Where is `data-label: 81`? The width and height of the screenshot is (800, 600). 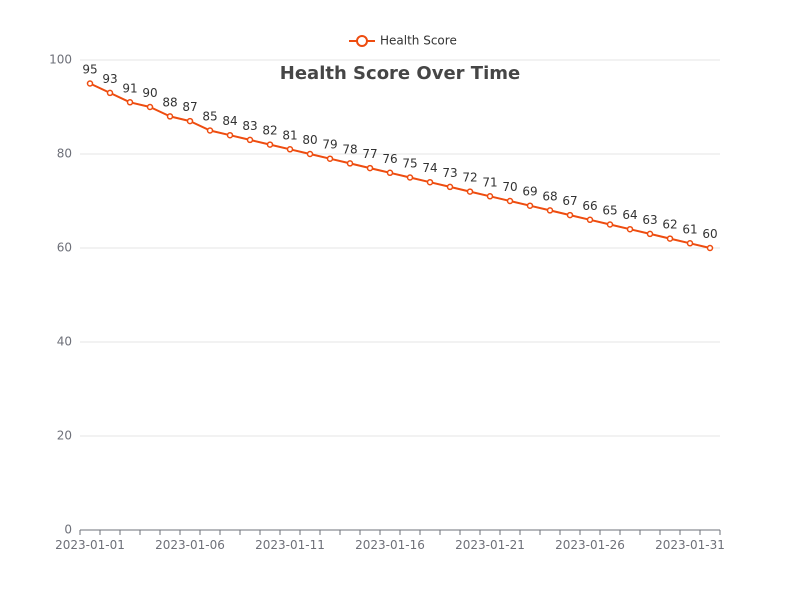 data-label: 81 is located at coordinates (289, 135).